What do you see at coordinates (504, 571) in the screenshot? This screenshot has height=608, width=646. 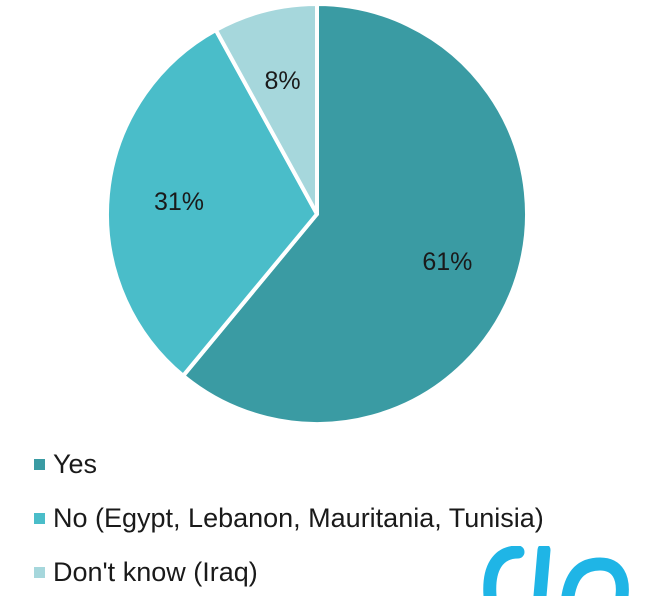 I see `watermark-stroke-c` at bounding box center [504, 571].